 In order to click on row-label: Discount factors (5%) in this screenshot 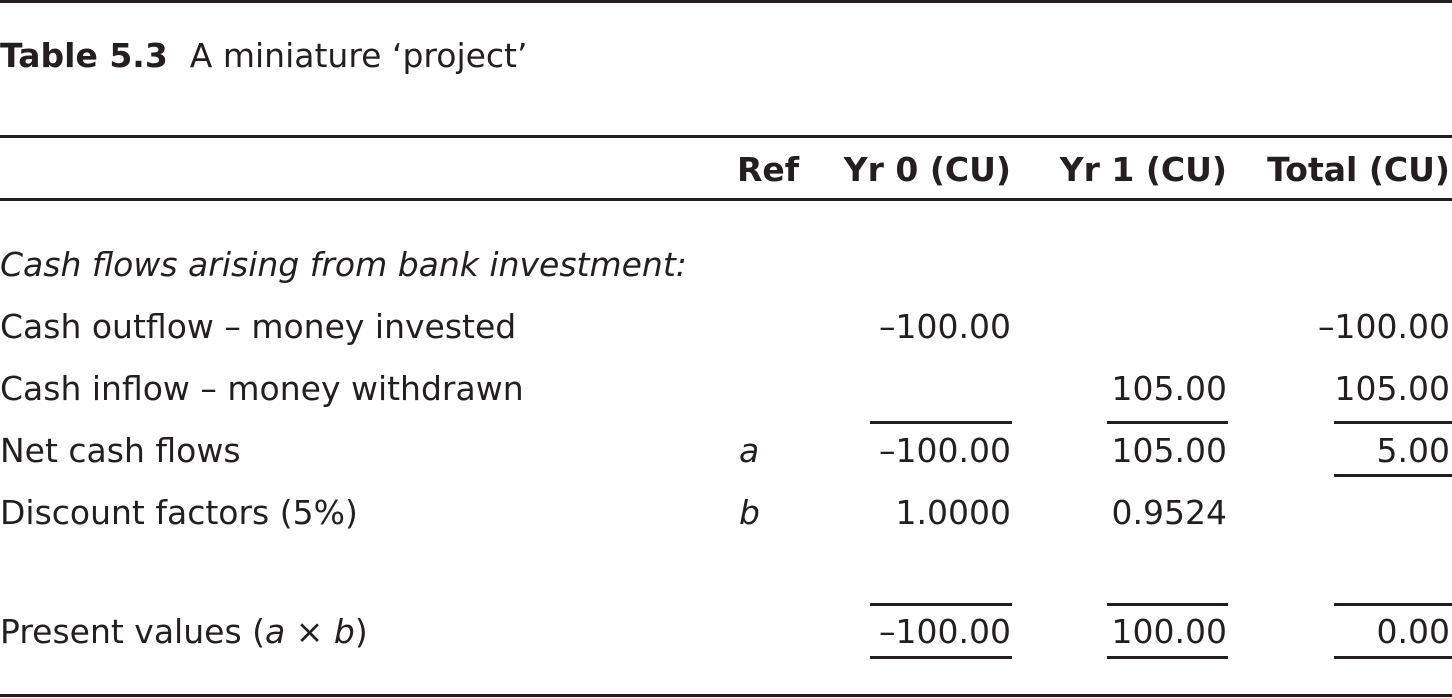, I will do `click(179, 512)`.